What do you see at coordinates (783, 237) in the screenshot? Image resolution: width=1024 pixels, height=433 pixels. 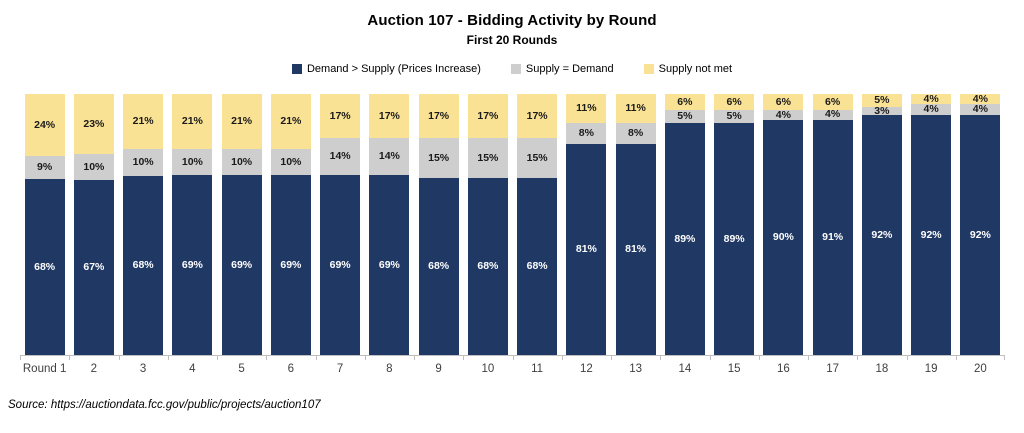 I see `bar-segment: 90%` at bounding box center [783, 237].